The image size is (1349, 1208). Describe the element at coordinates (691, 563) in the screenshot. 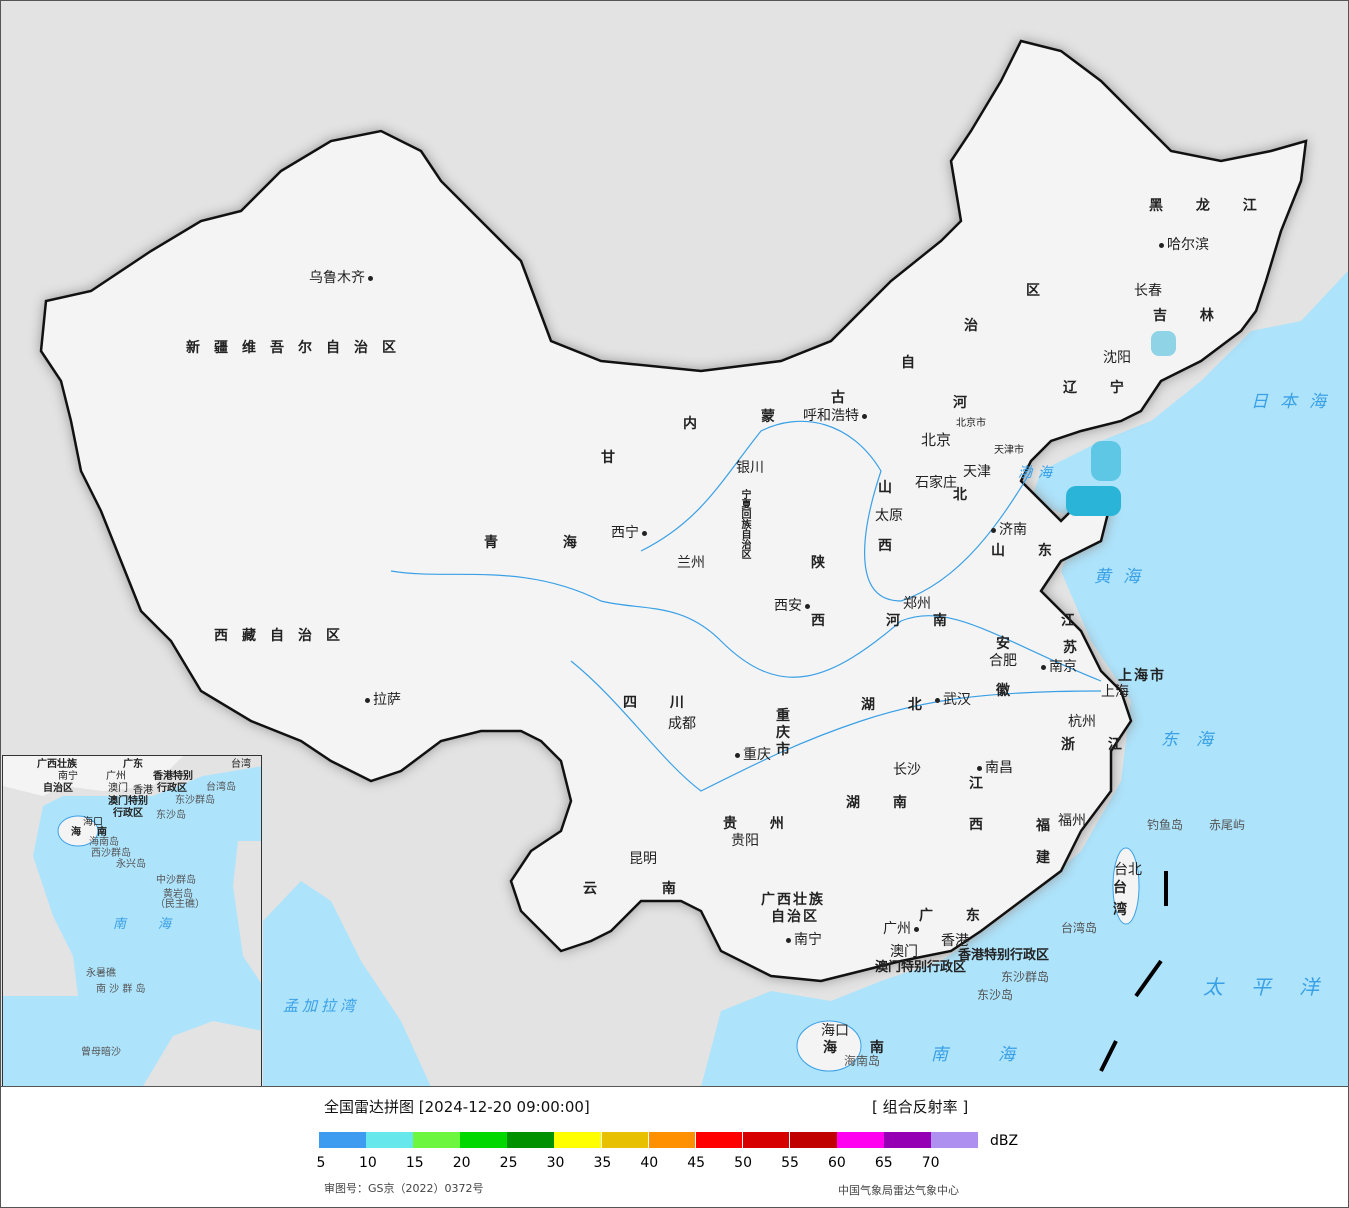

I see `city-label: 兰州` at that location.